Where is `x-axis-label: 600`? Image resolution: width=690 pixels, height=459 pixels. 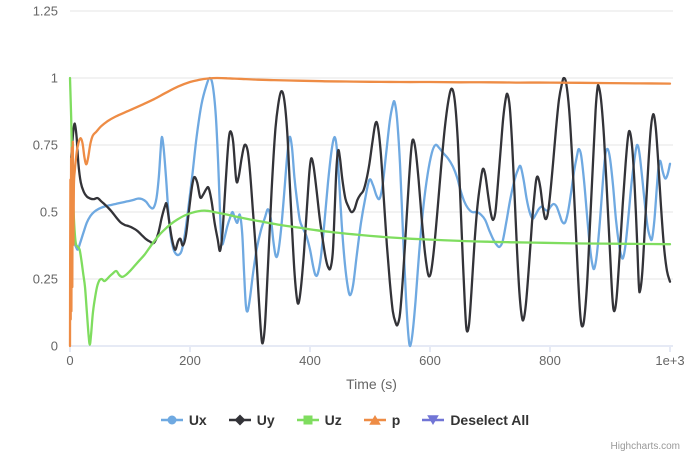
x-axis-label: 600 is located at coordinates (430, 360).